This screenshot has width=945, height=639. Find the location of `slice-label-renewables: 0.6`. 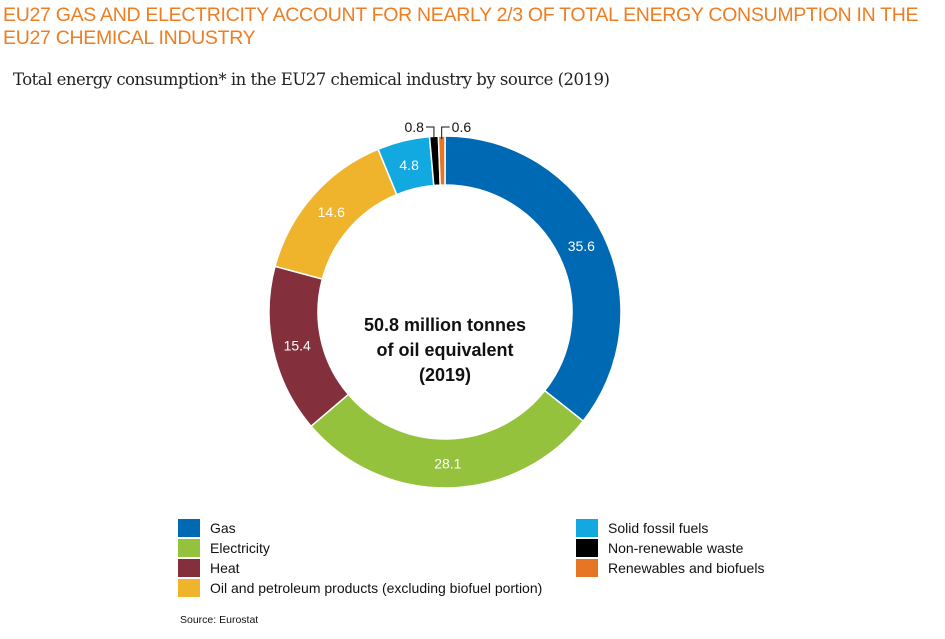

slice-label-renewables: 0.6 is located at coordinates (462, 127).